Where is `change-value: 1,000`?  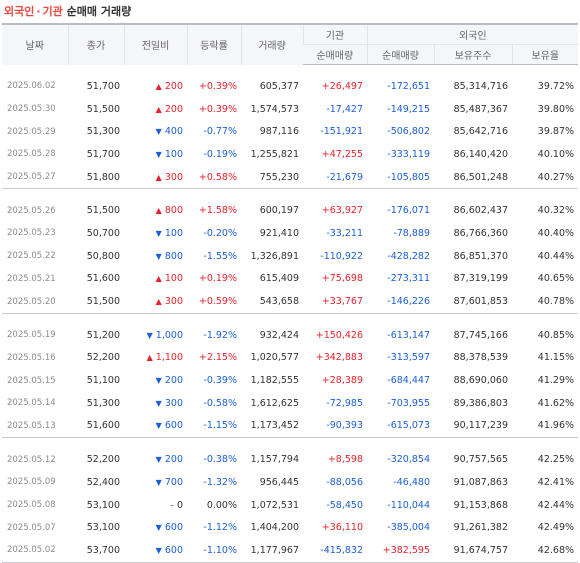
change-value: 1,000 is located at coordinates (169, 335).